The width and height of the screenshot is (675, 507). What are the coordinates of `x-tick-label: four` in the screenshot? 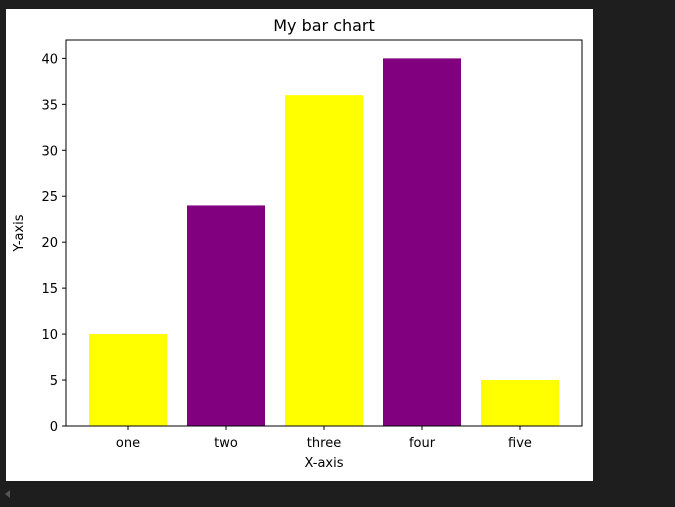 It's located at (422, 443).